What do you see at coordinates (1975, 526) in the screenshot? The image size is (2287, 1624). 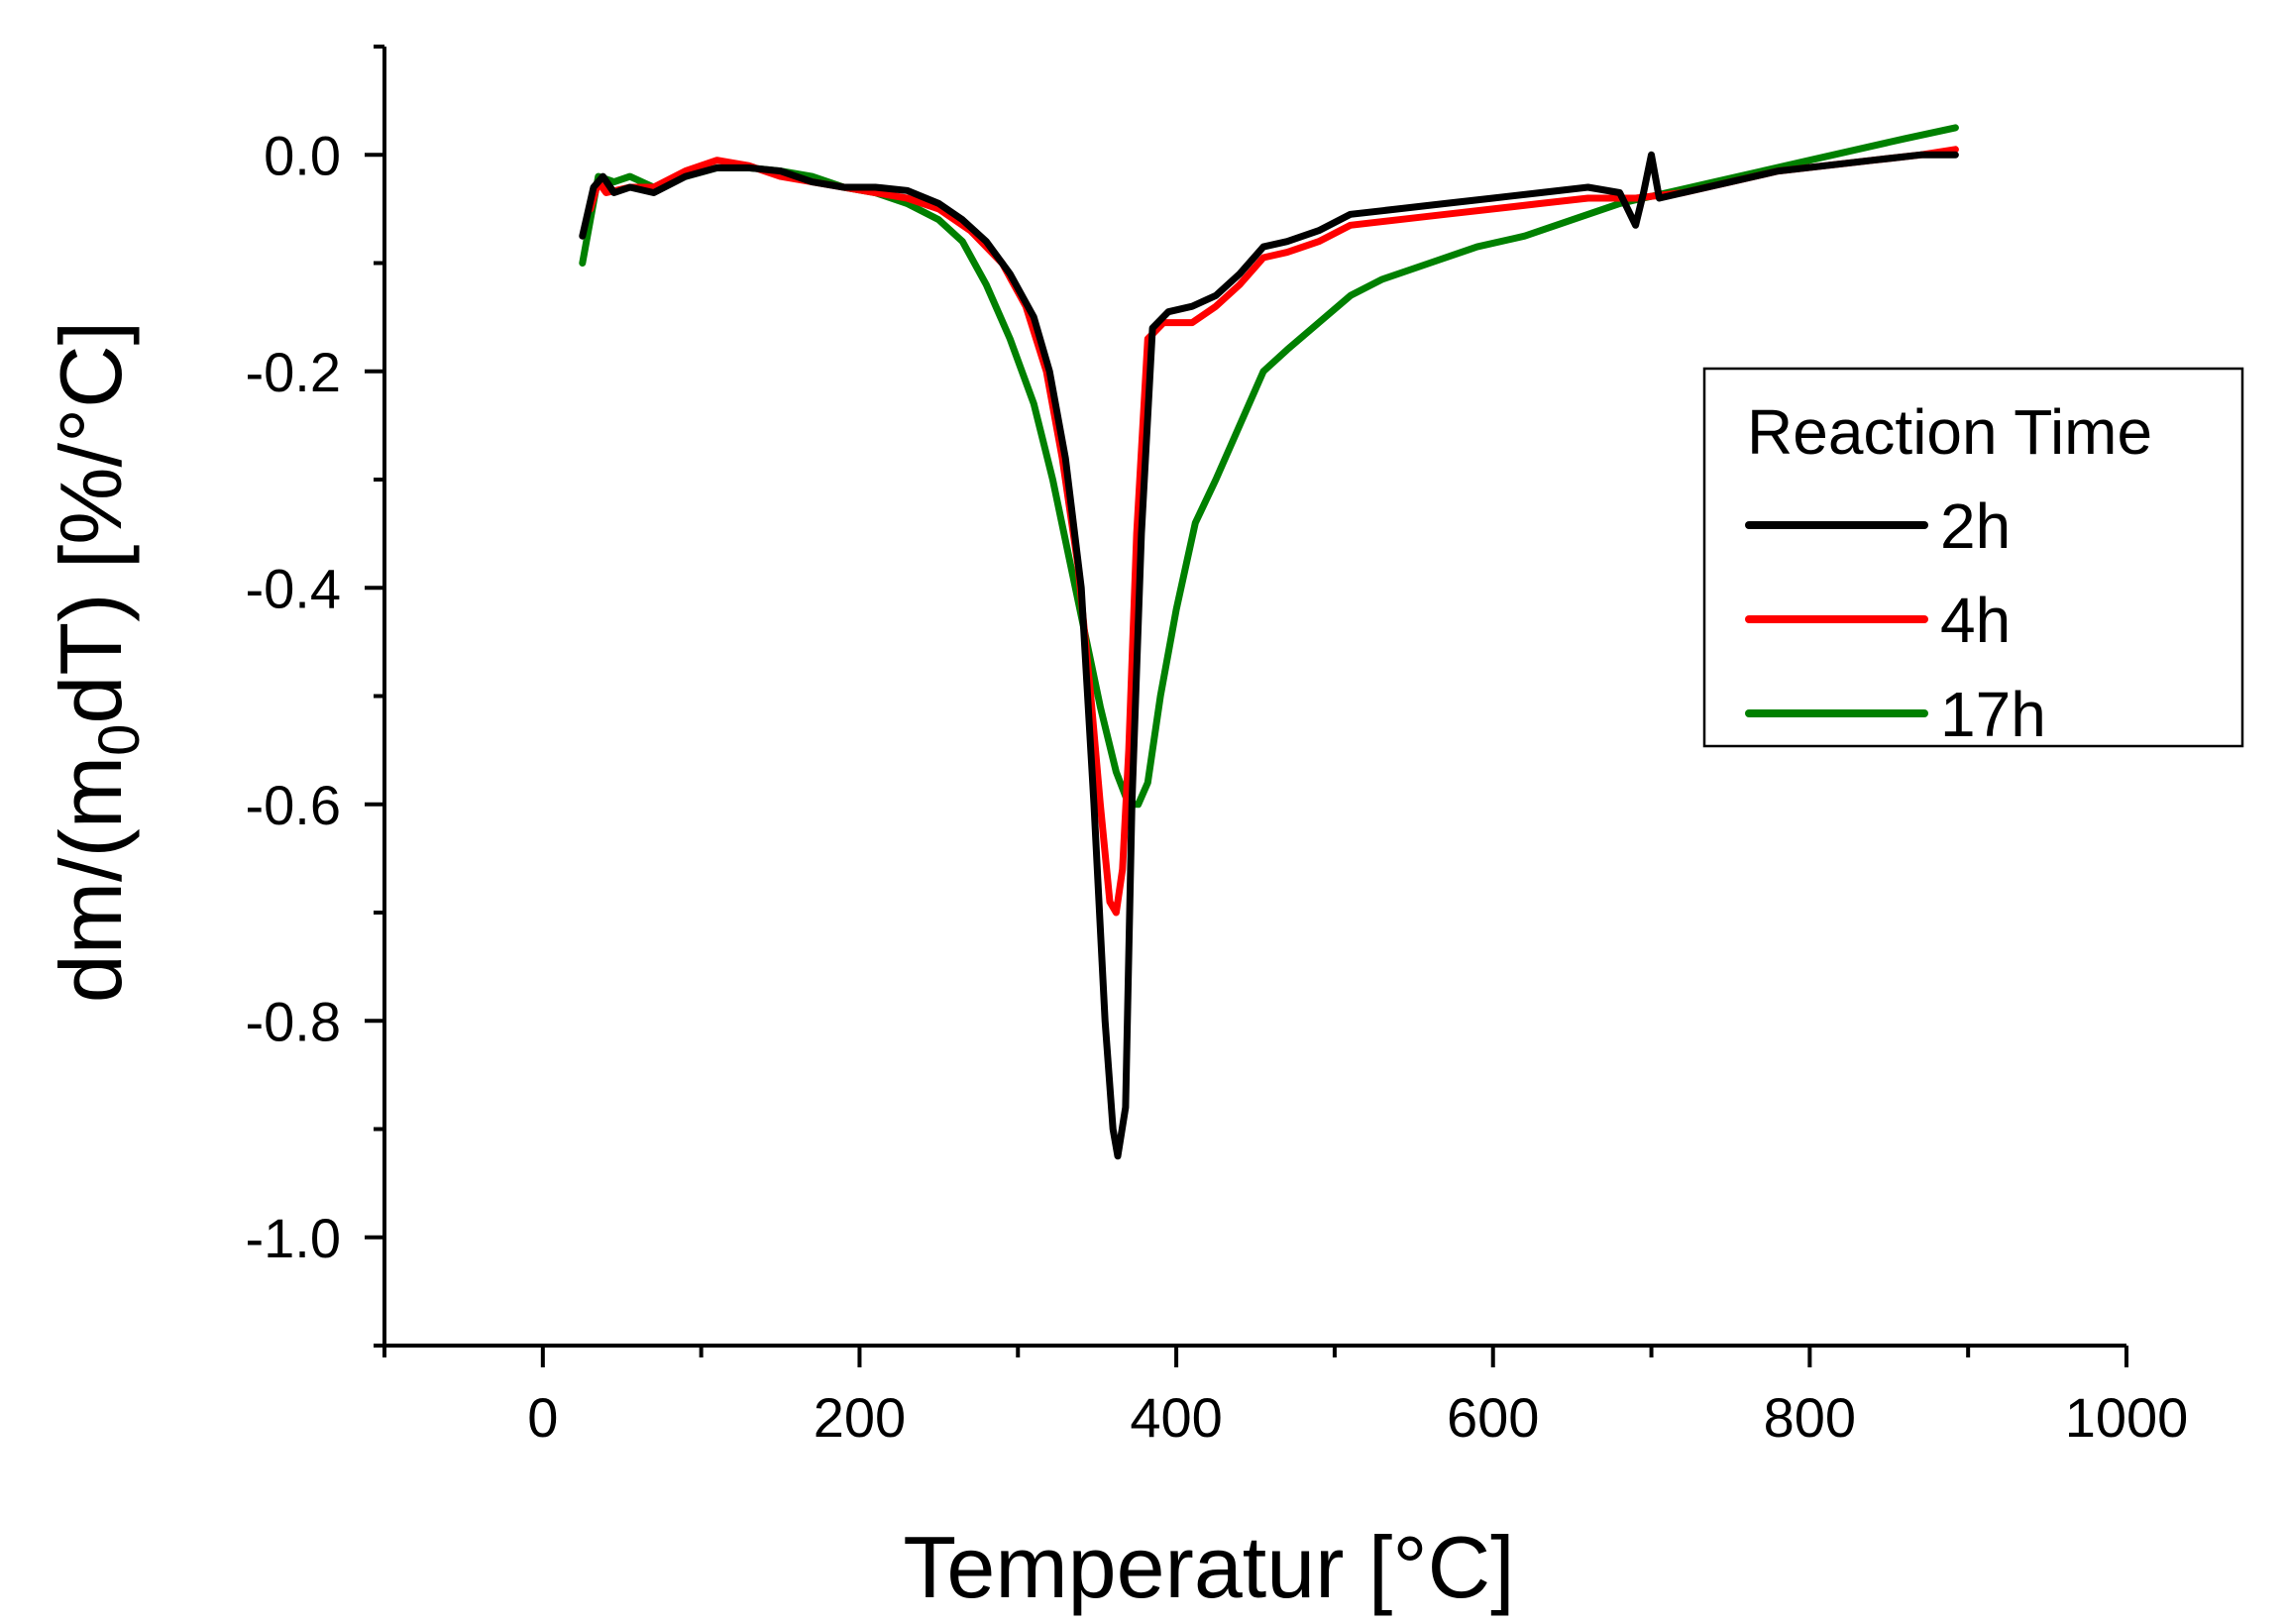 I see `legend-label-2h: 2h` at bounding box center [1975, 526].